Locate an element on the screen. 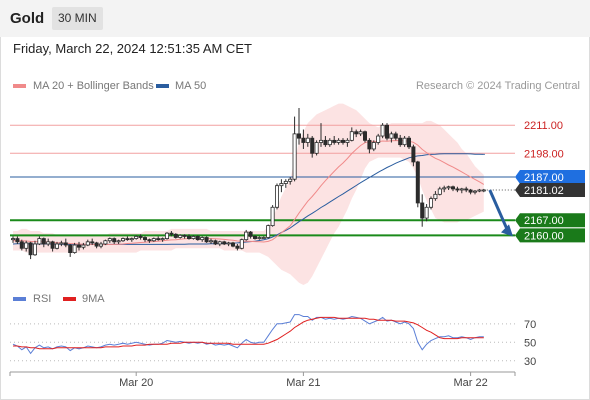 Image resolution: width=590 pixels, height=400 pixels. rsi-ma-legend-swatch is located at coordinates (69, 299).